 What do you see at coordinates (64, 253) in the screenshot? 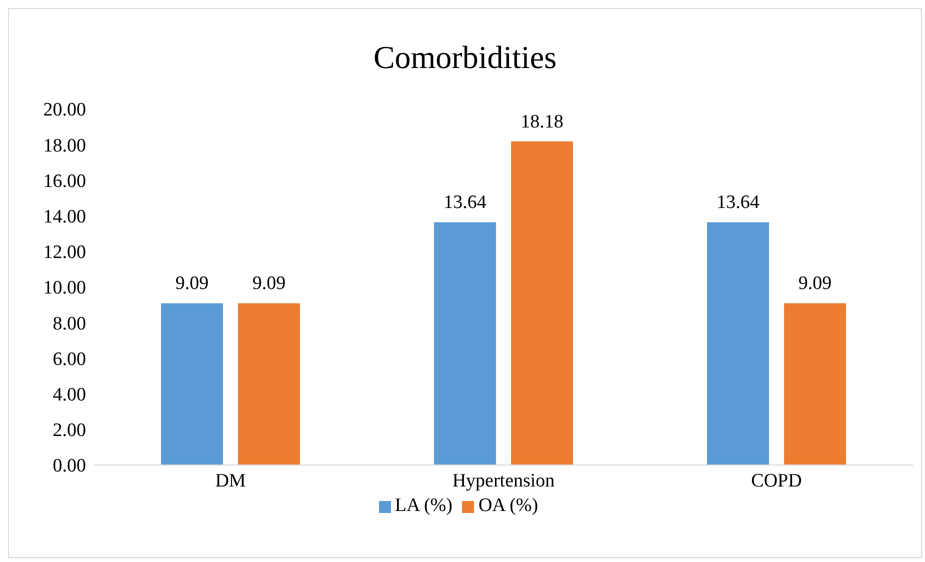
I see `y-tick-label: 12.00` at bounding box center [64, 253].